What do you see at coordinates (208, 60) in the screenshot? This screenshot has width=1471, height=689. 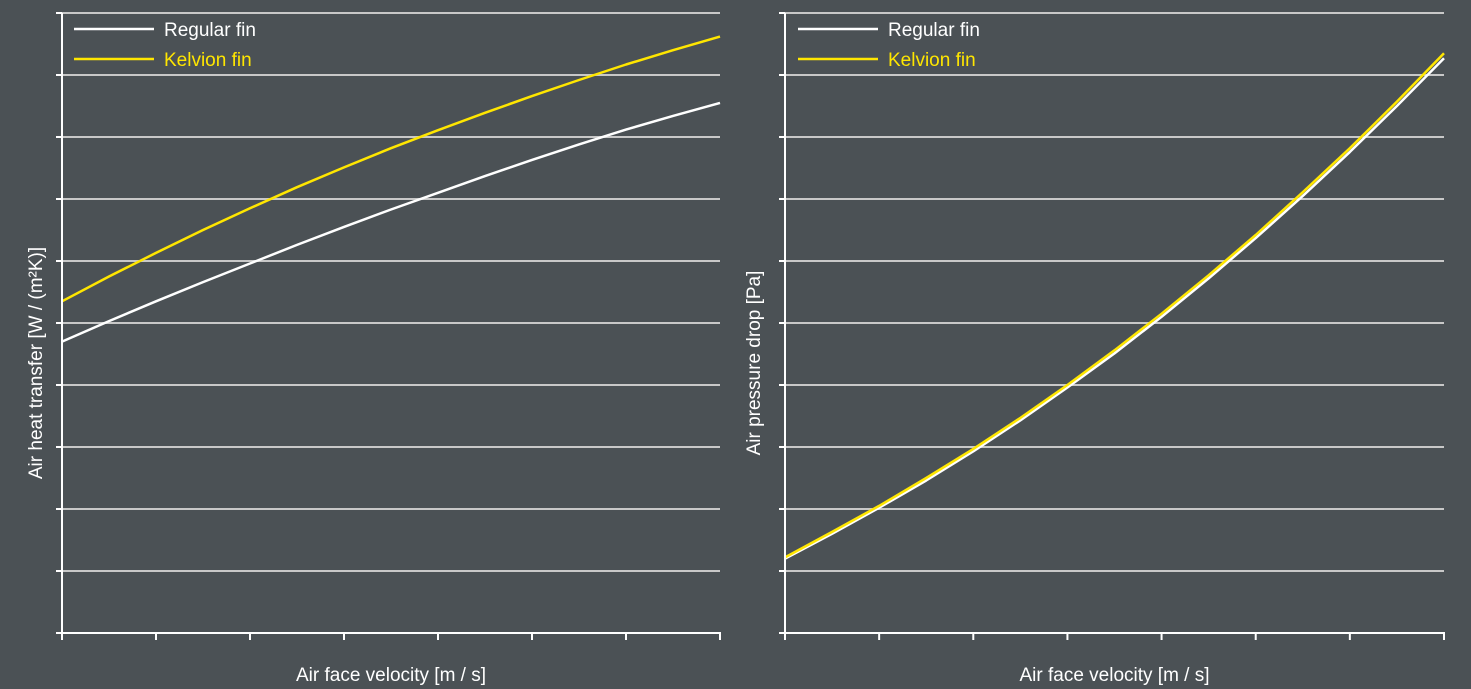 I see `heat-transfer-legend-label: Kelvion fin` at bounding box center [208, 60].